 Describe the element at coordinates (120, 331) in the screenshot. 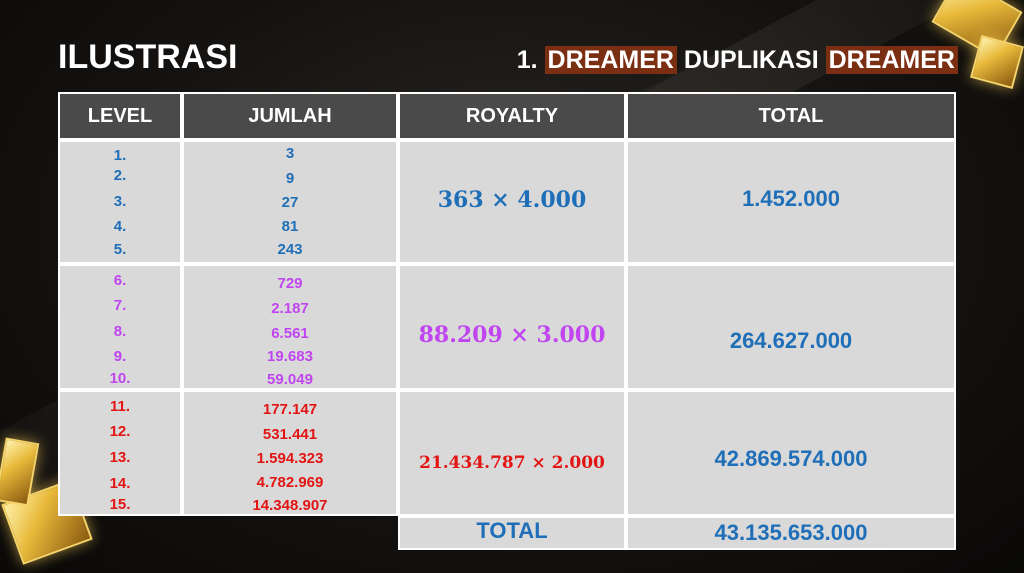

I see `level-number: 8.` at that location.